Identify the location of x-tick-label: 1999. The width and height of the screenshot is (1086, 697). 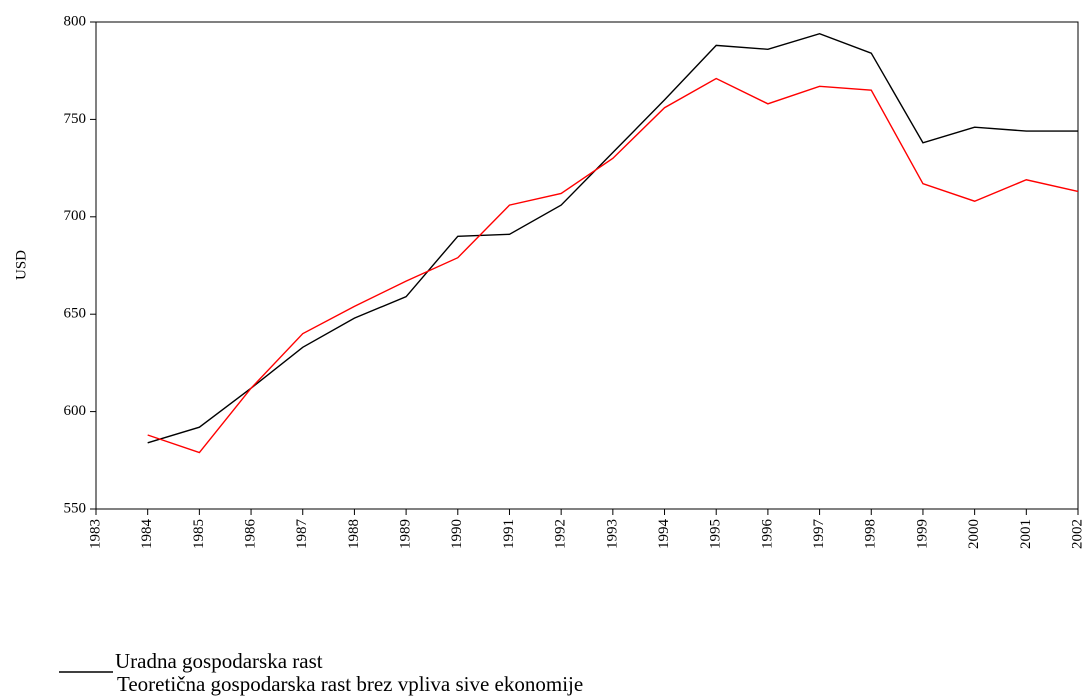
(922, 534).